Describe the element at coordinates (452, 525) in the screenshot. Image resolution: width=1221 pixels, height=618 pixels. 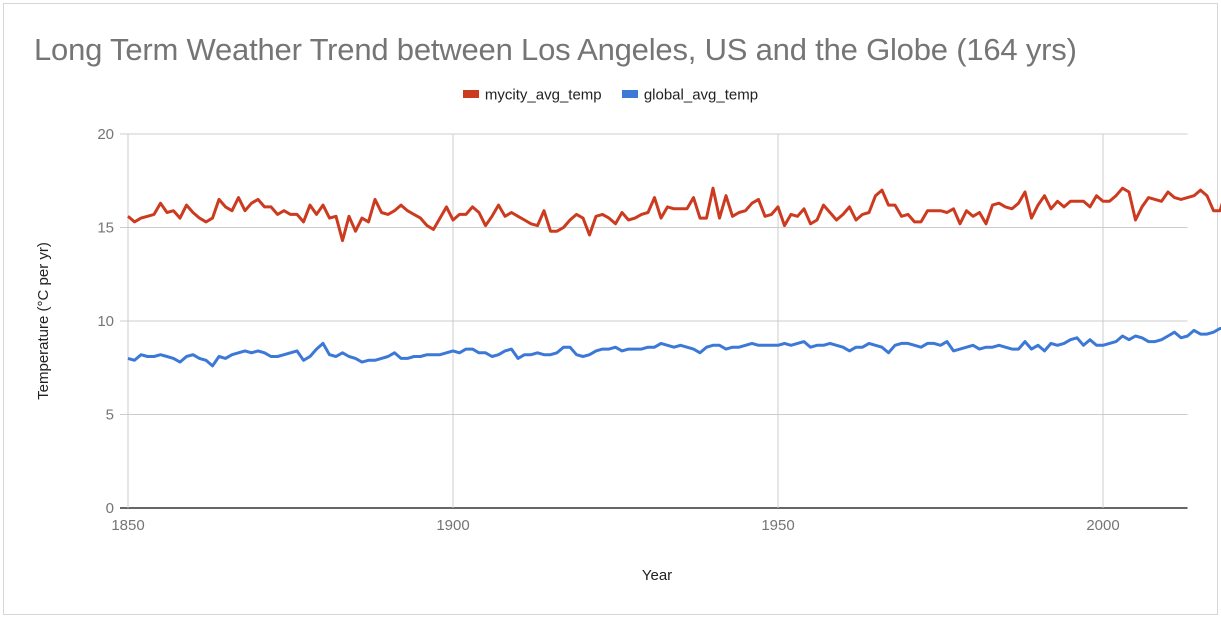
I see `x-tick-label: 1900` at that location.